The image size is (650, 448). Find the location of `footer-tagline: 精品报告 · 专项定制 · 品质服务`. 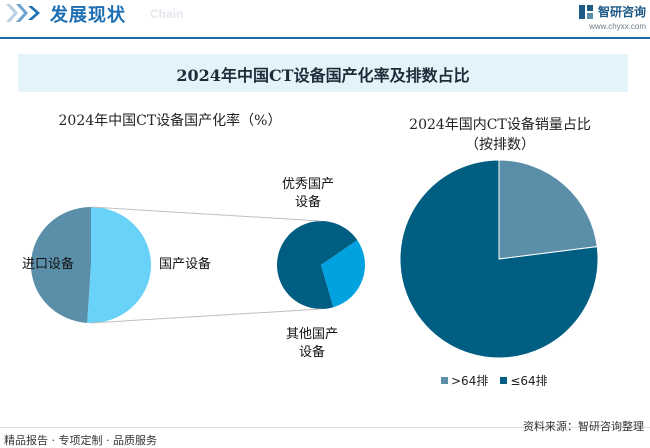

footer-tagline: 精品报告 · 专项定制 · 品质服务 is located at coordinates (80, 440).